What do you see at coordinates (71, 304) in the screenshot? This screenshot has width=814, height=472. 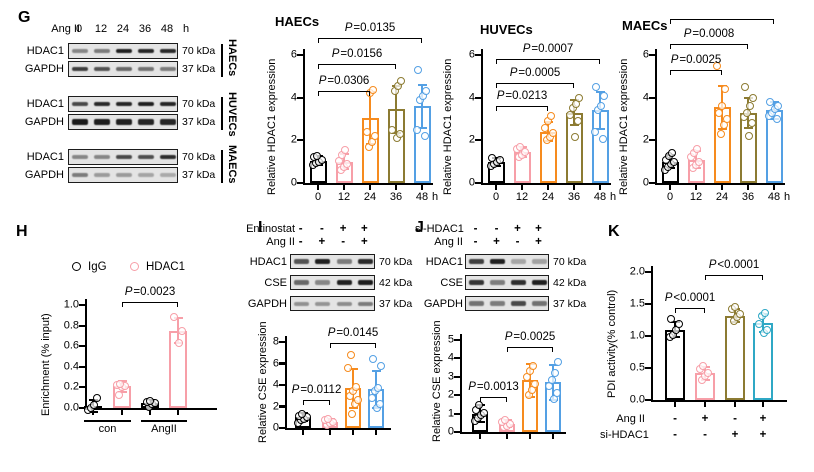 I see `y-tick-label: 1.0` at bounding box center [71, 304].